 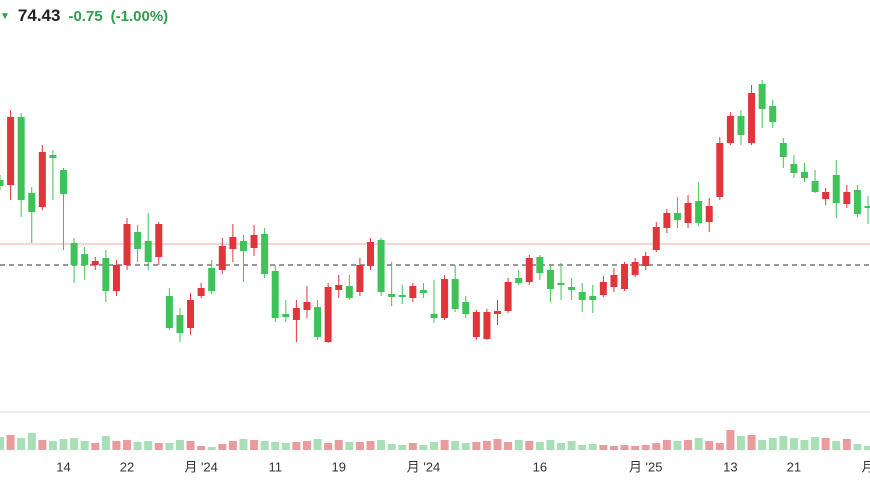 I want to click on change-percent: (-1.00%), so click(x=139, y=16).